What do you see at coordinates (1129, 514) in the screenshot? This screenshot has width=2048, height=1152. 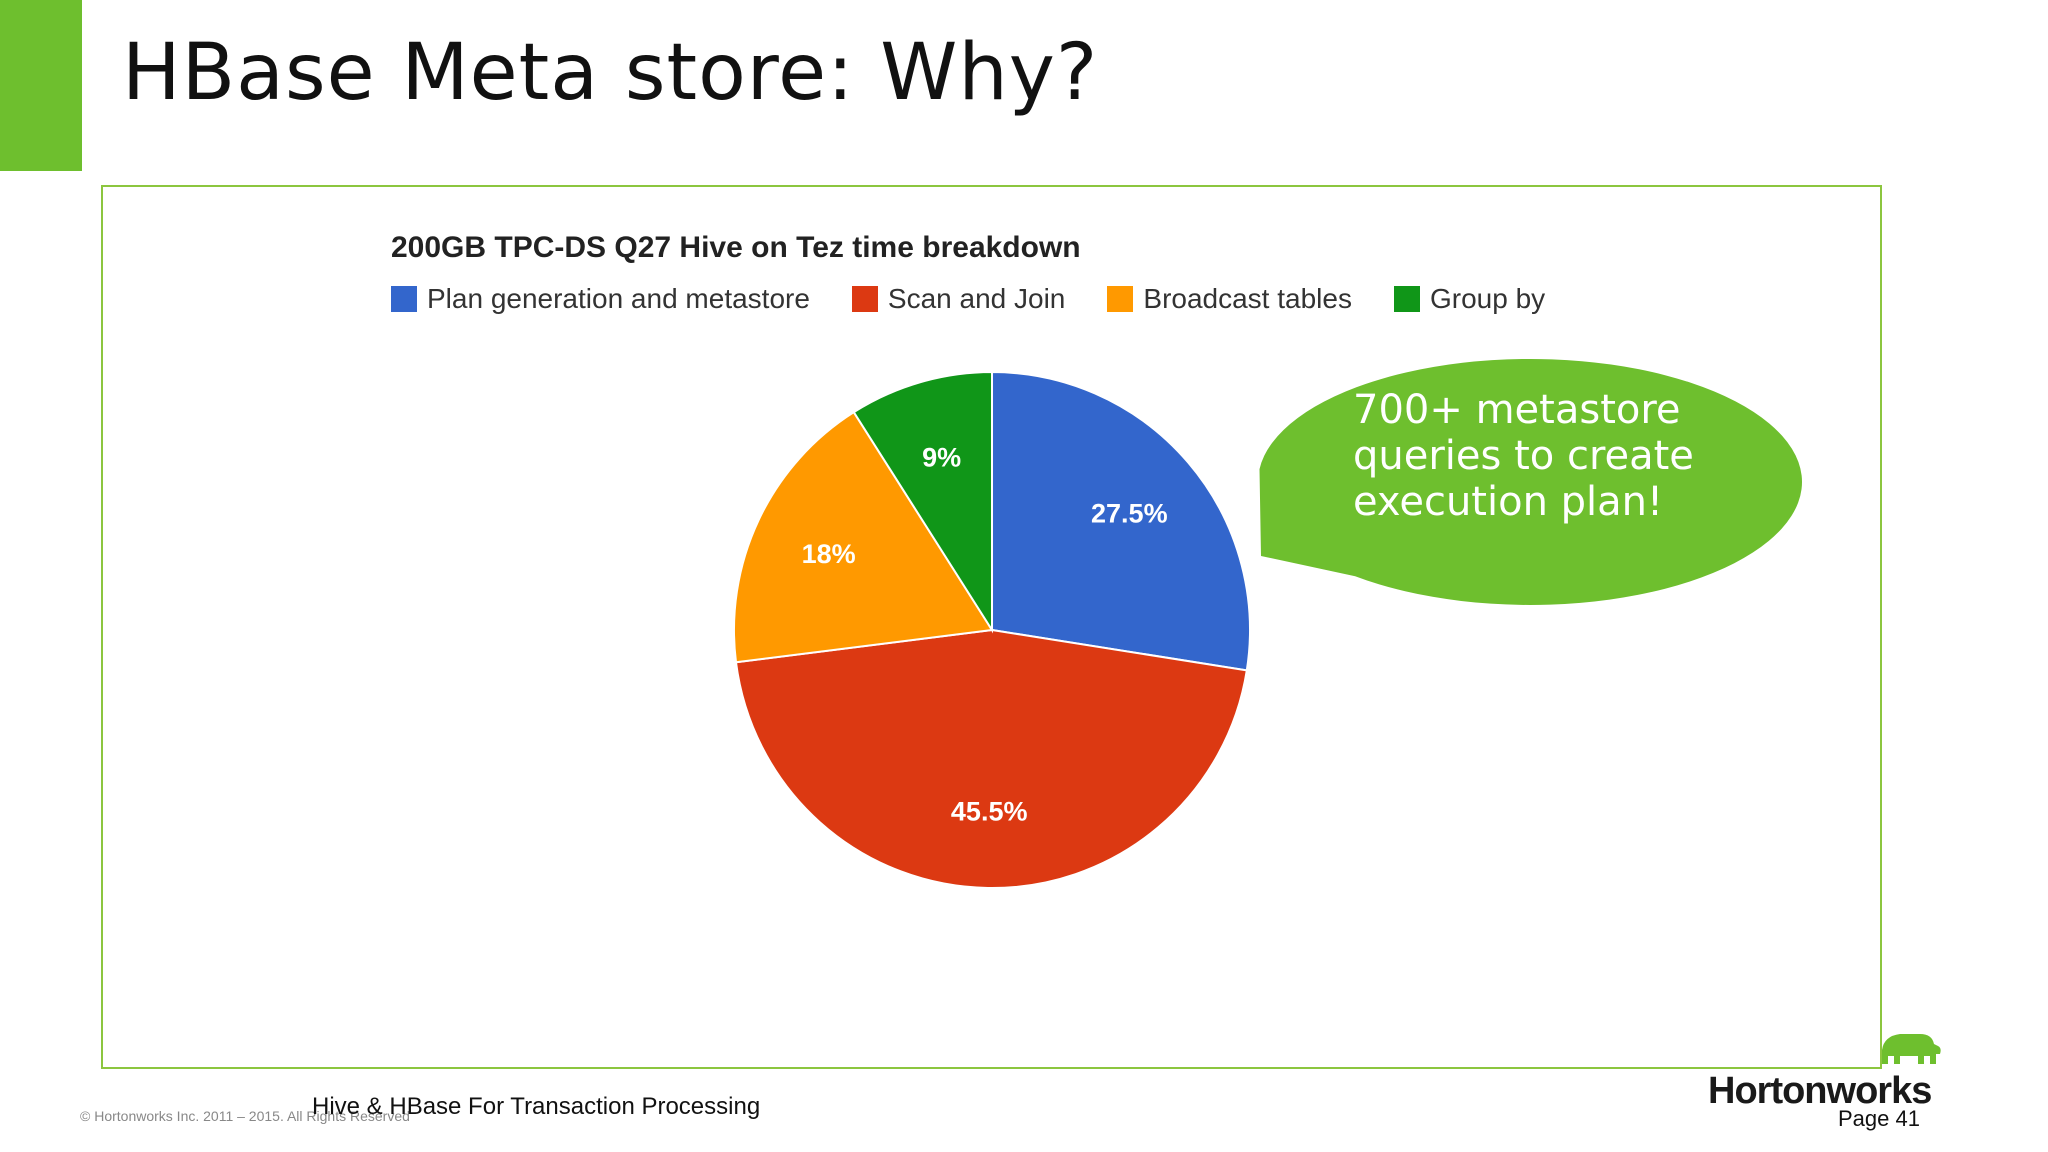 I see `slice-label: 27.5%` at bounding box center [1129, 514].